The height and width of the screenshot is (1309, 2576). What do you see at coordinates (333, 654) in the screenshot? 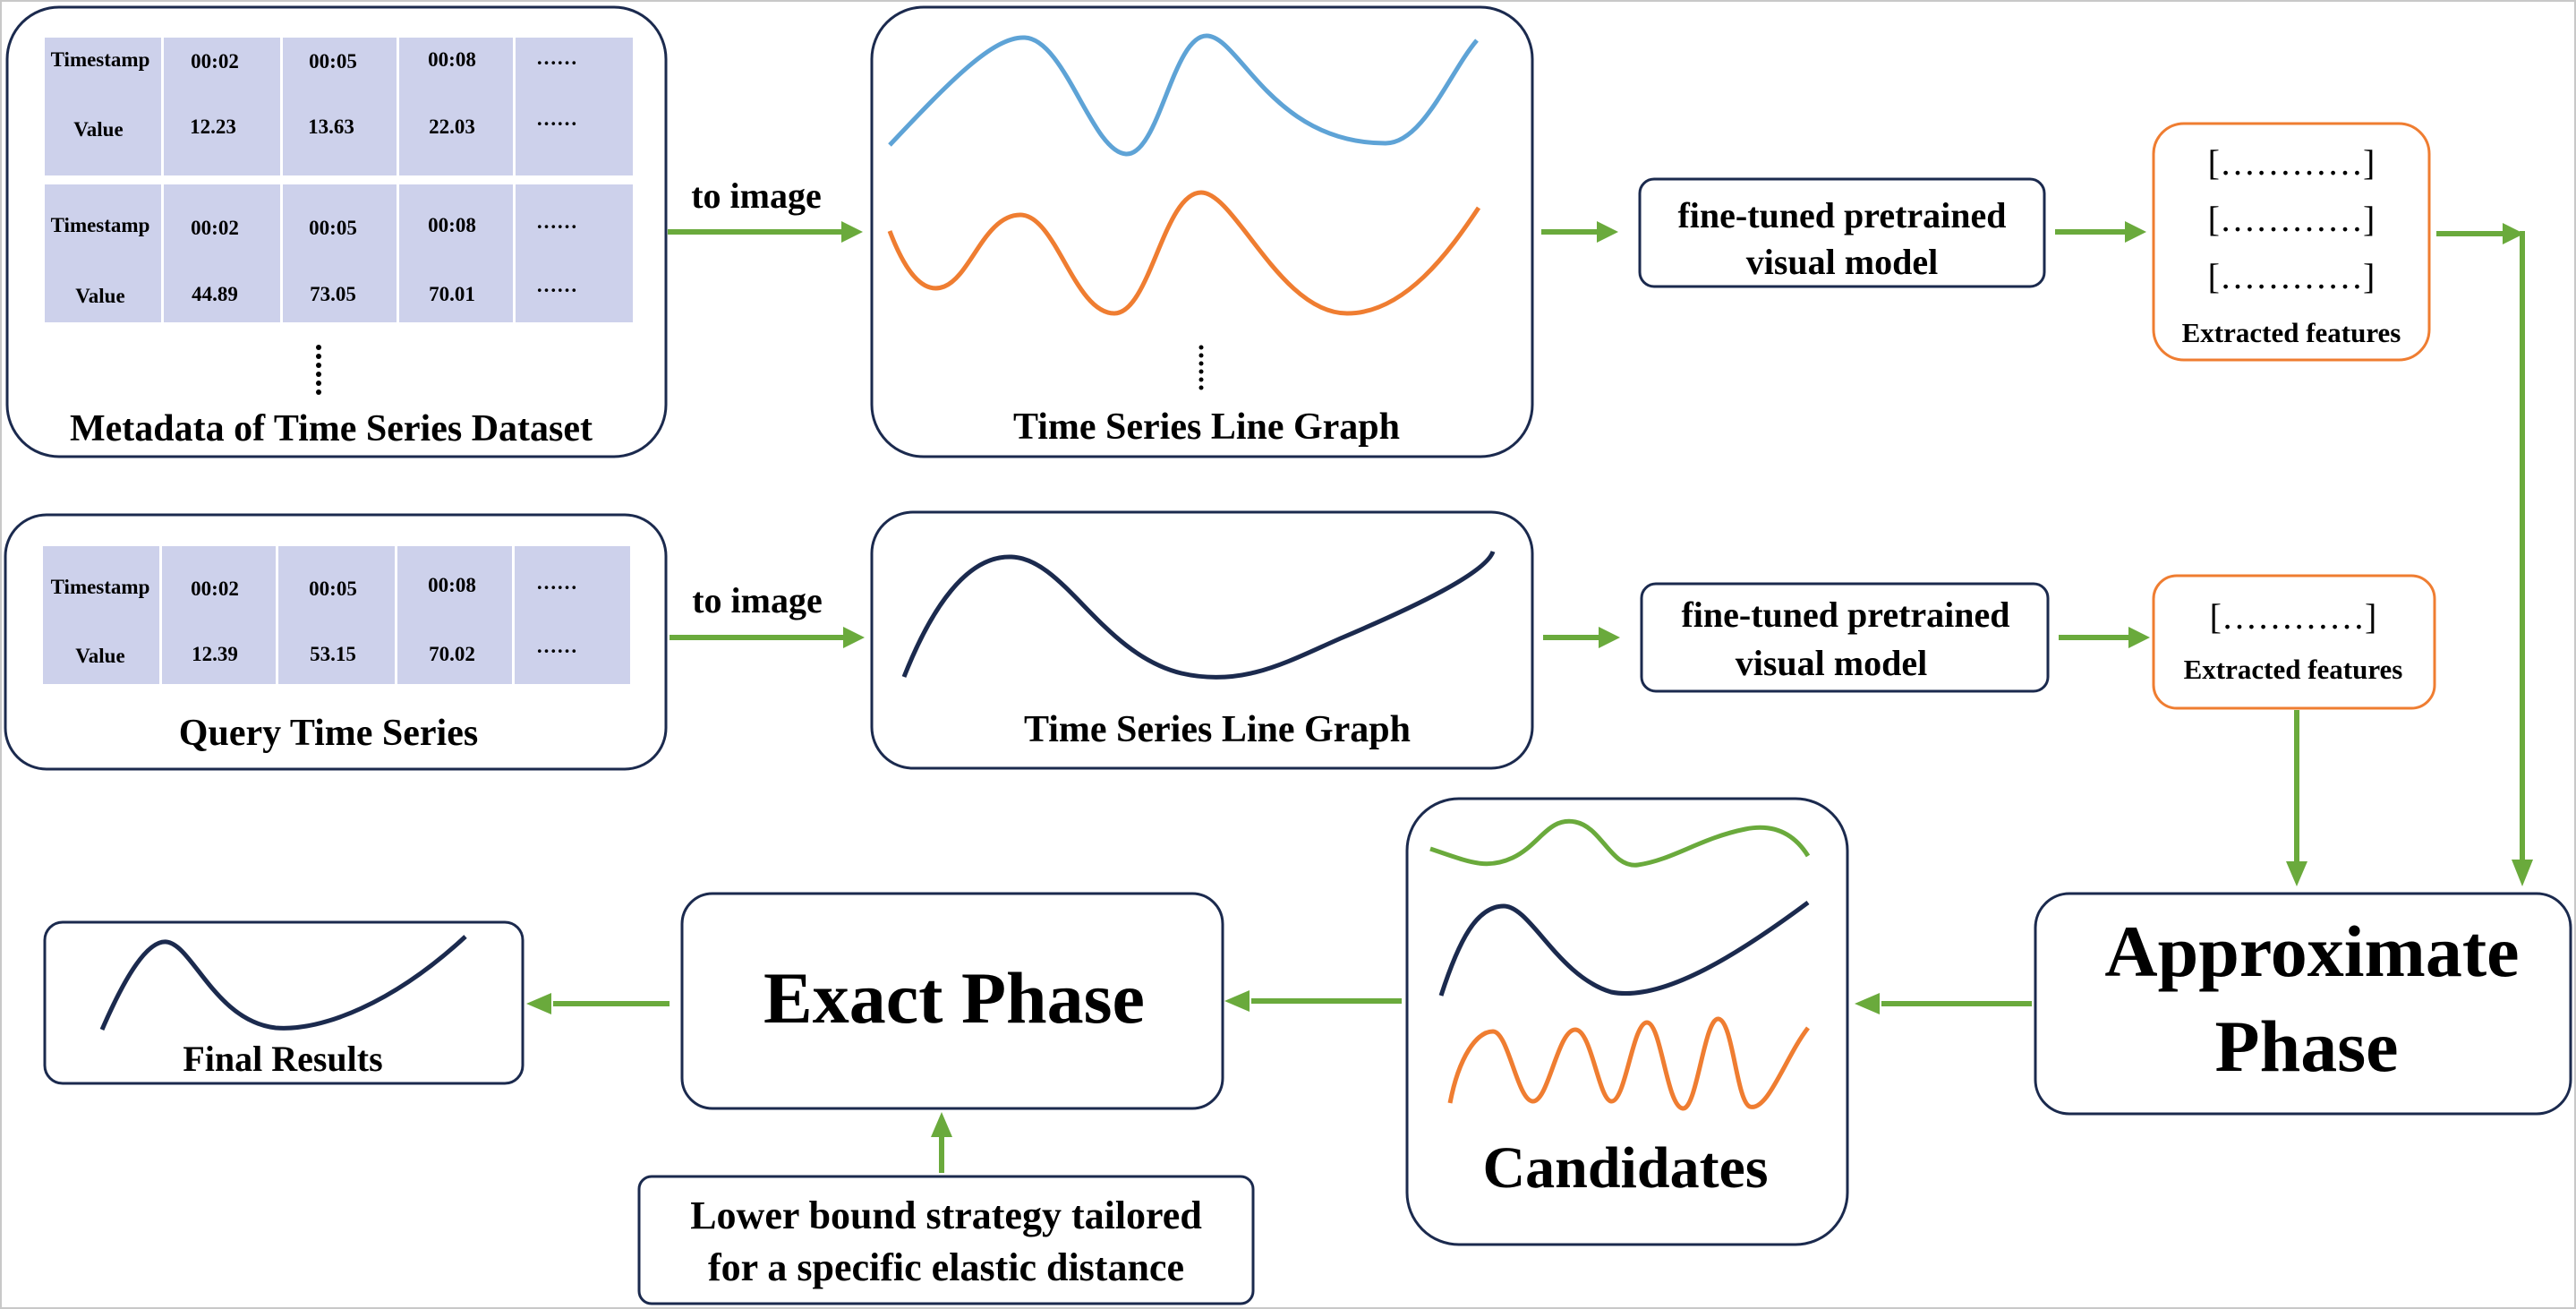
I see `table-value-cell: 53.15` at bounding box center [333, 654].